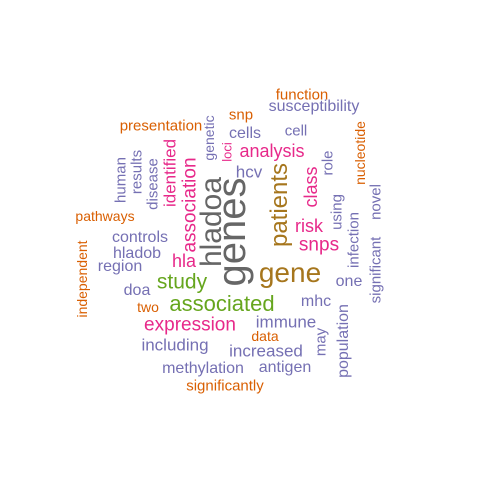  I want to click on word-significant: significant, so click(376, 270).